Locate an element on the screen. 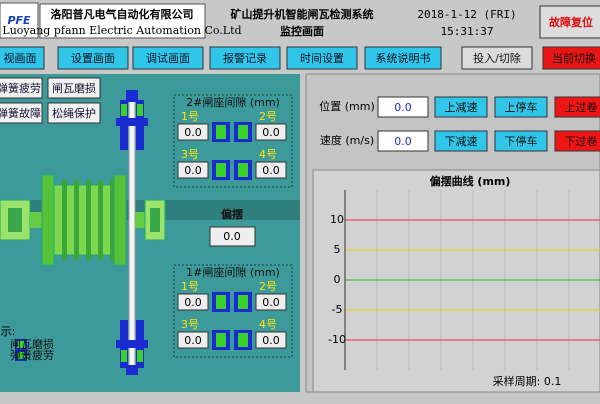 This screenshot has width=600, height=404. y-tick-label: 10 is located at coordinates (337, 219).